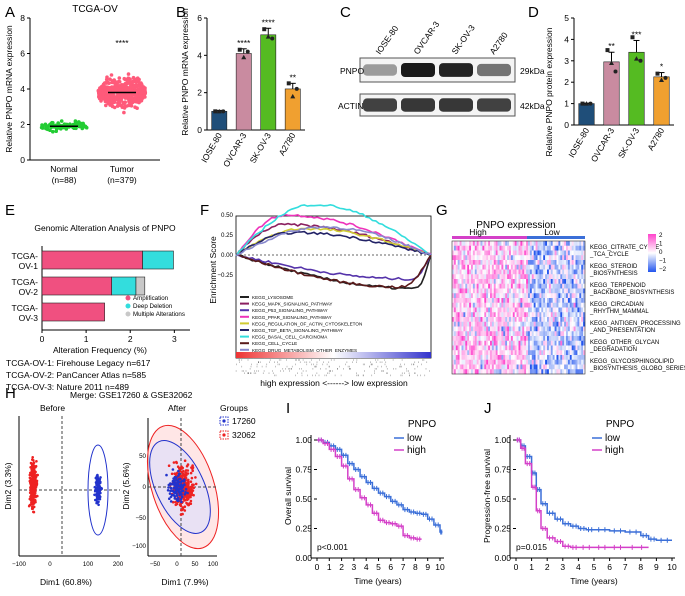 This screenshot has height=596, width=685. What do you see at coordinates (268, 36) in the screenshot?
I see `panel-b-replicate` at bounding box center [268, 36].